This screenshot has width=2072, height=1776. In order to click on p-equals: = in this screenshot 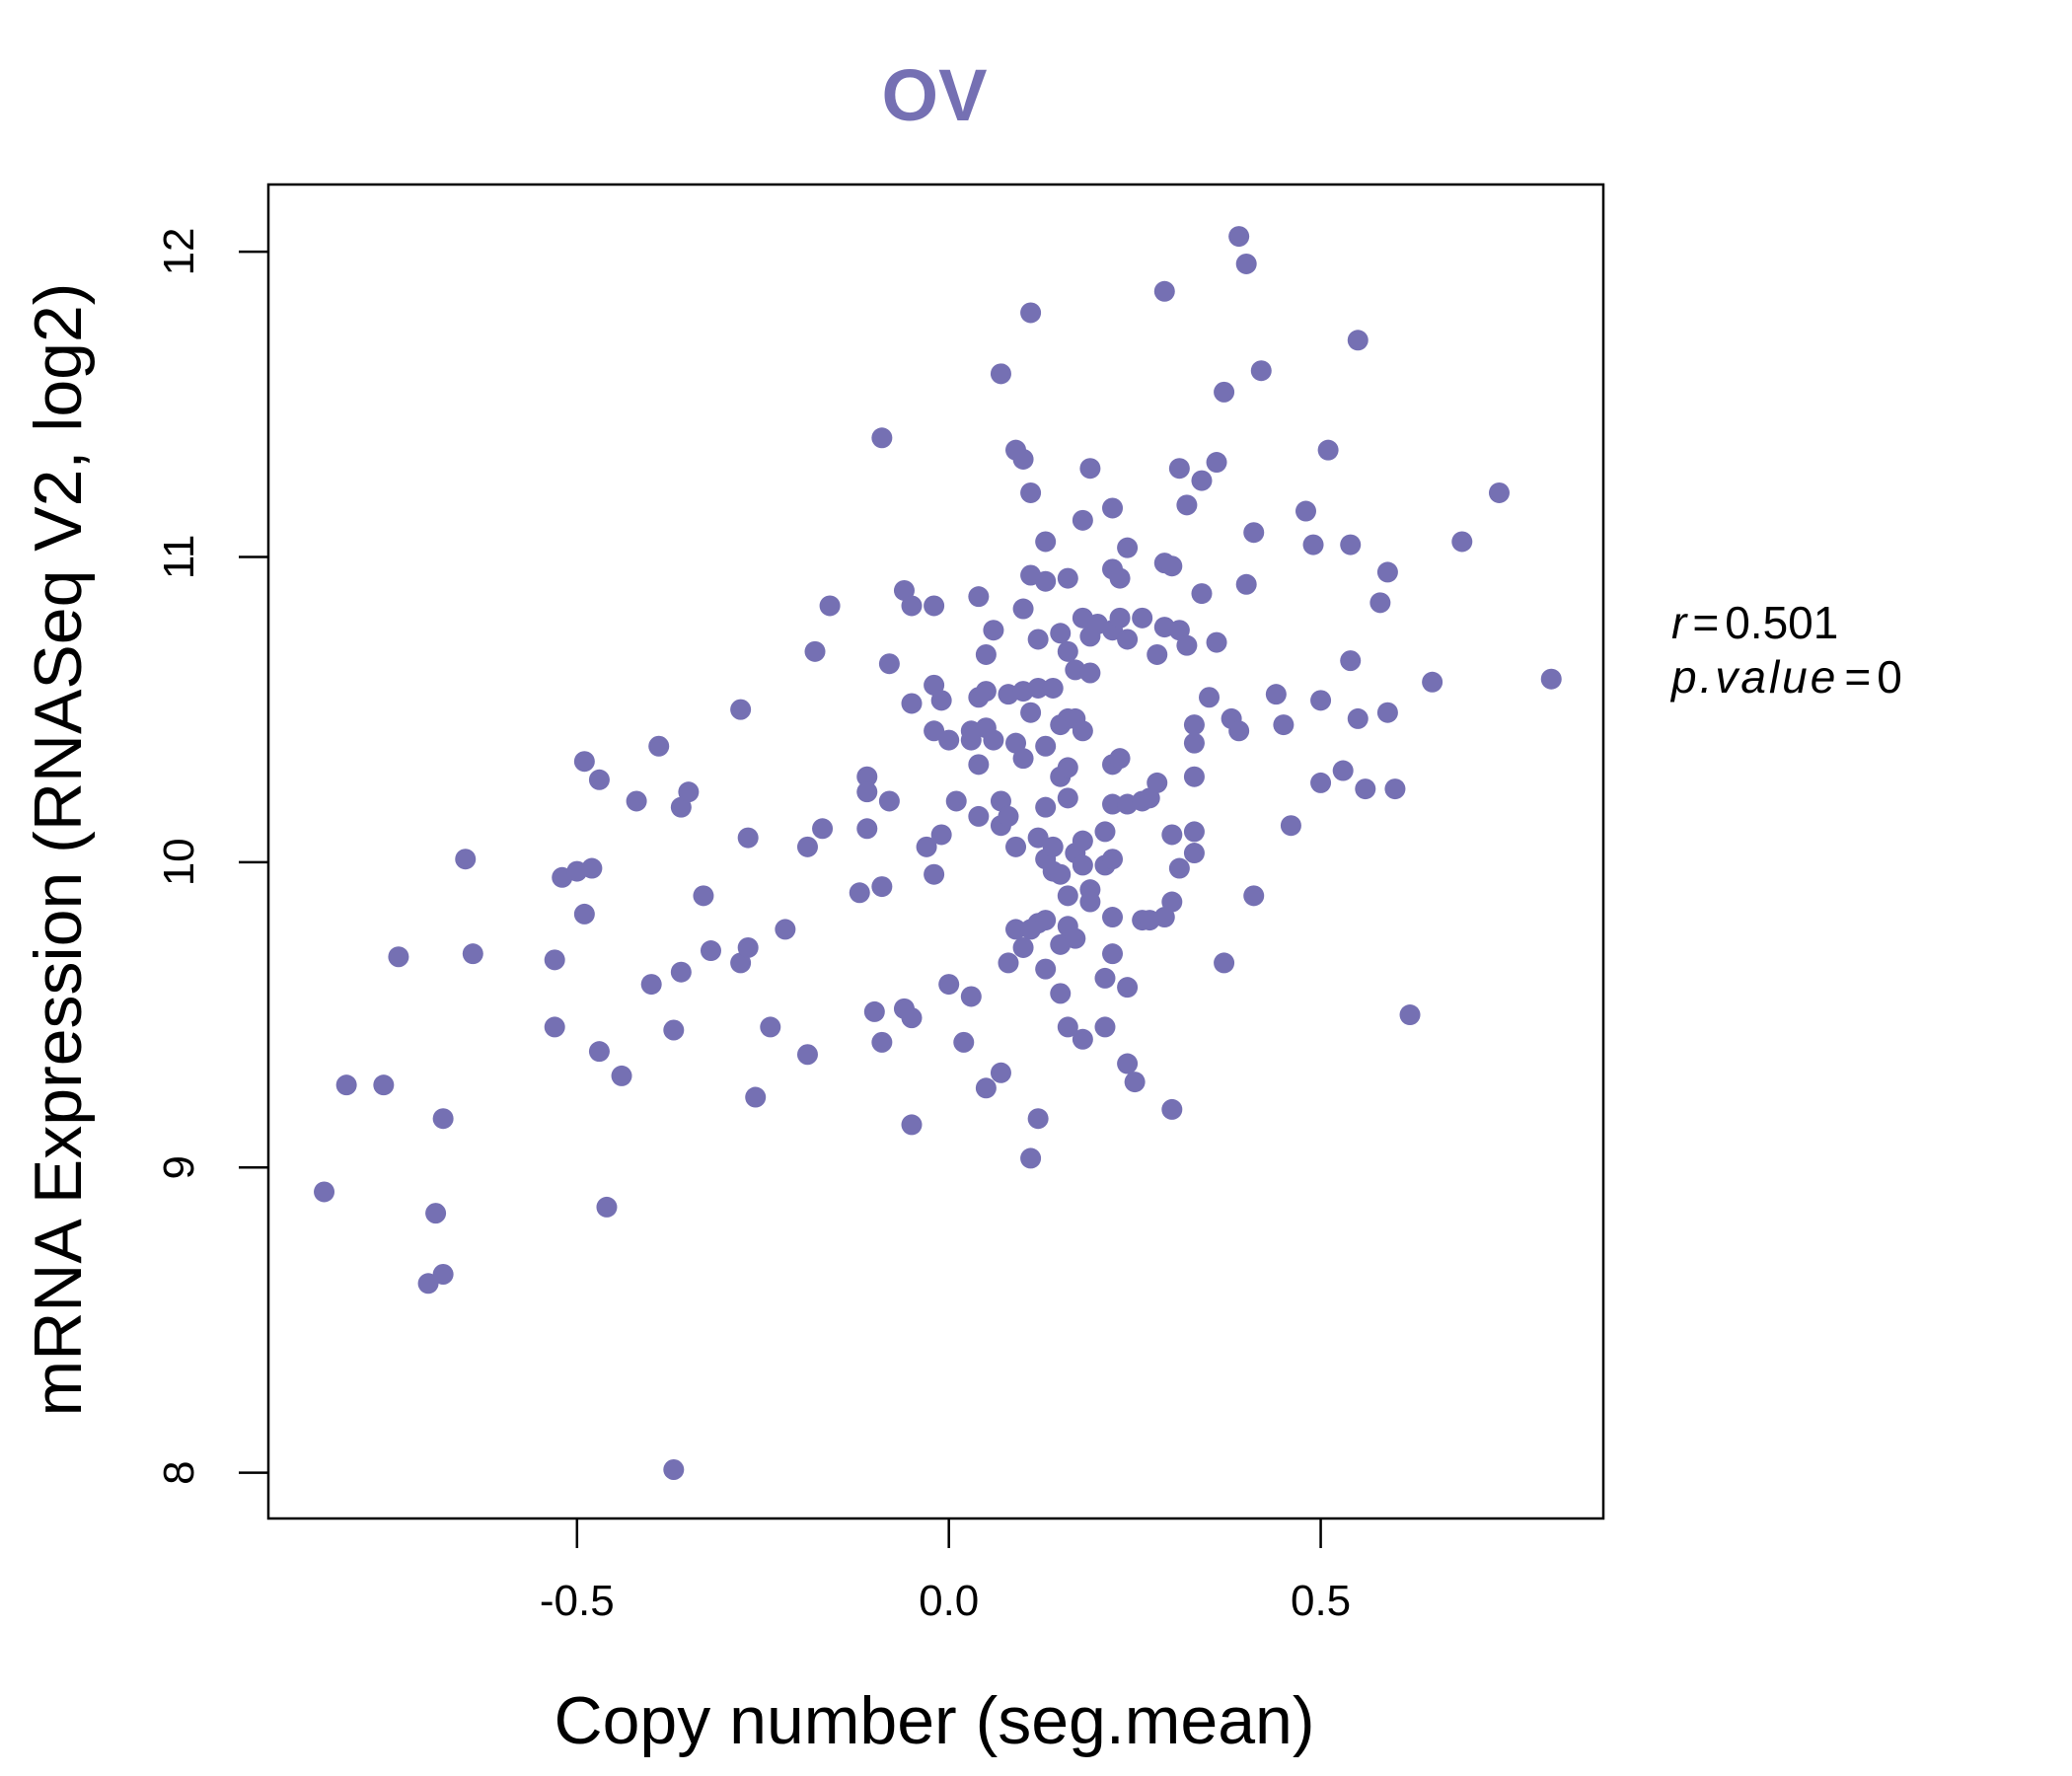, I will do `click(1858, 677)`.